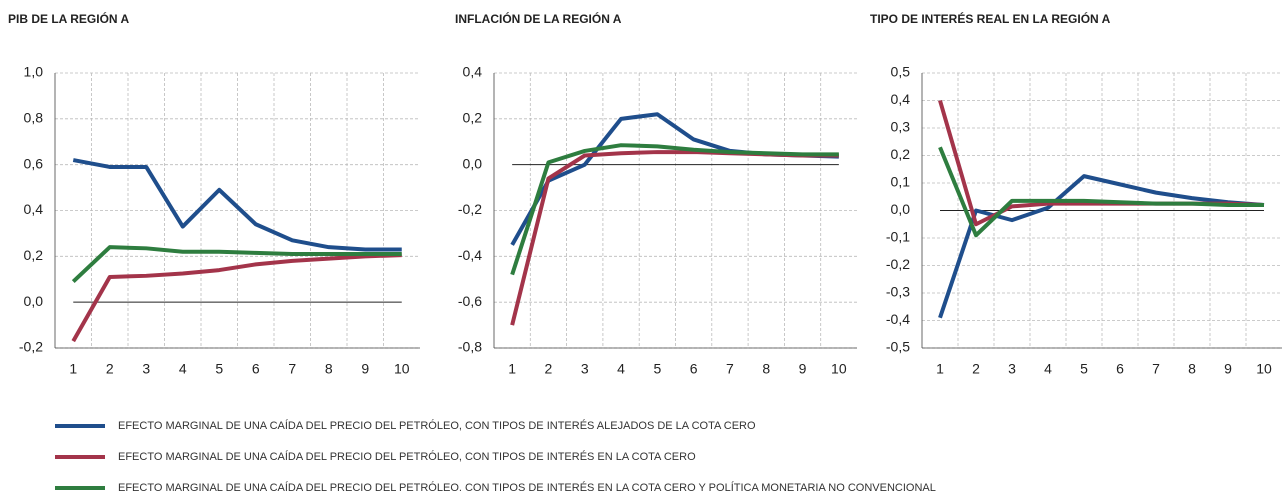  I want to click on chart-title: INFLACIÓN DE LA REGIÓN A, so click(538, 18).